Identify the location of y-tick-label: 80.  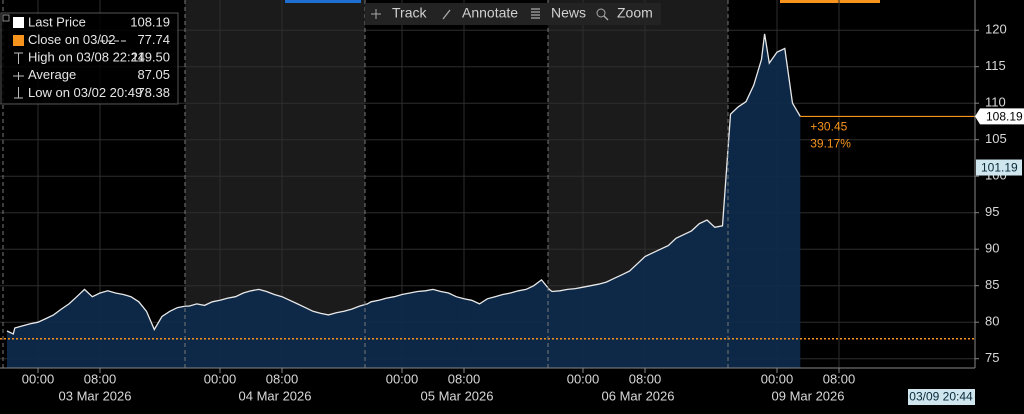
(992, 321).